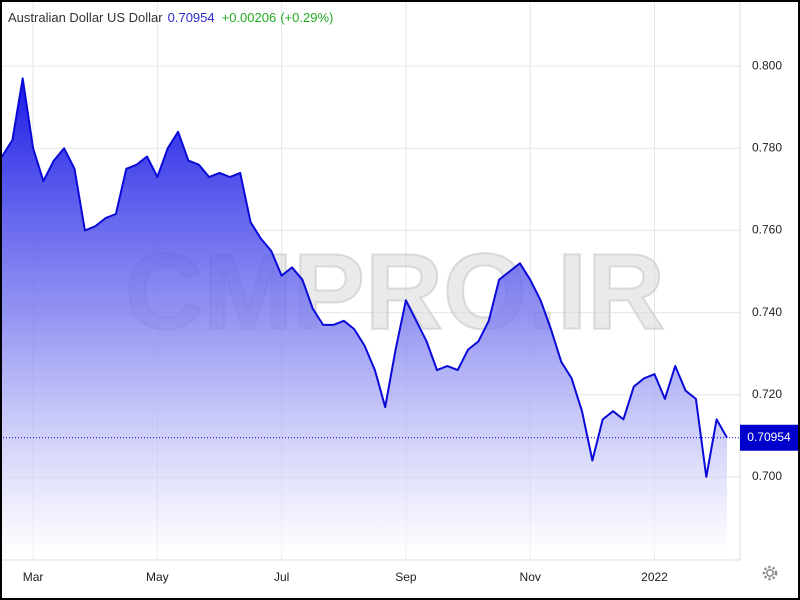  What do you see at coordinates (767, 65) in the screenshot?
I see `y-tick-label: 0.800` at bounding box center [767, 65].